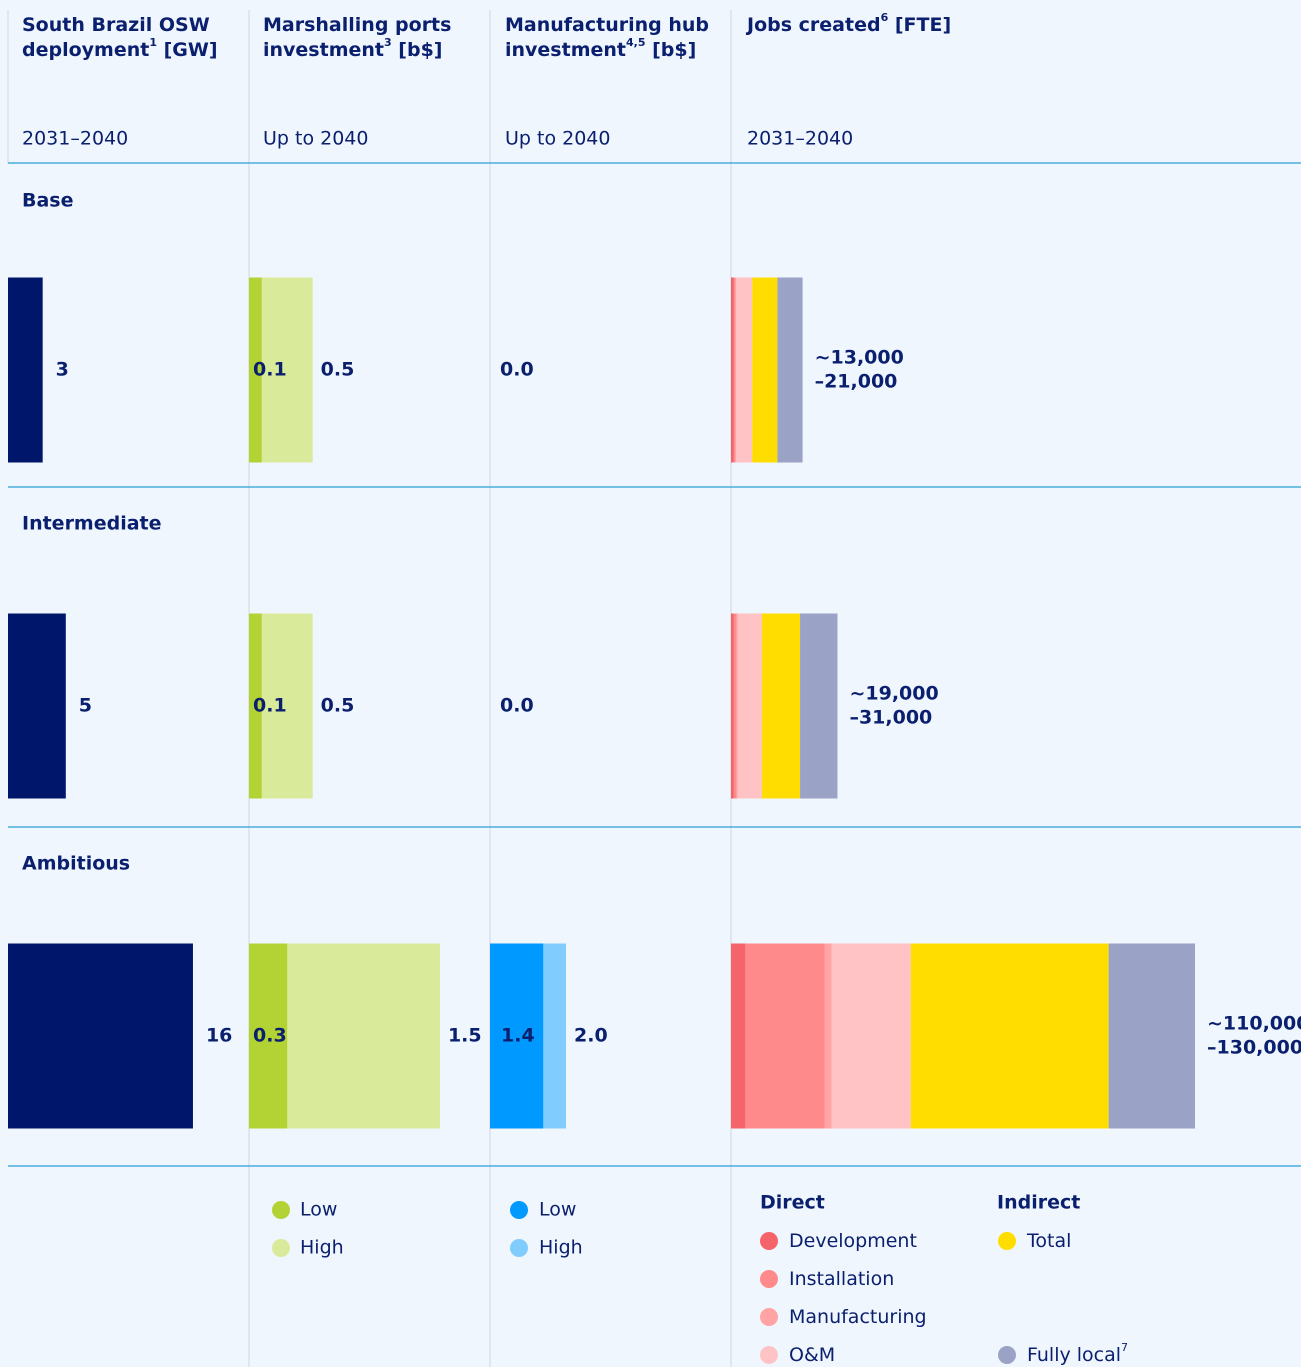 This screenshot has height=1367, width=1301. I want to click on legend-text: Installation, so click(841, 1279).